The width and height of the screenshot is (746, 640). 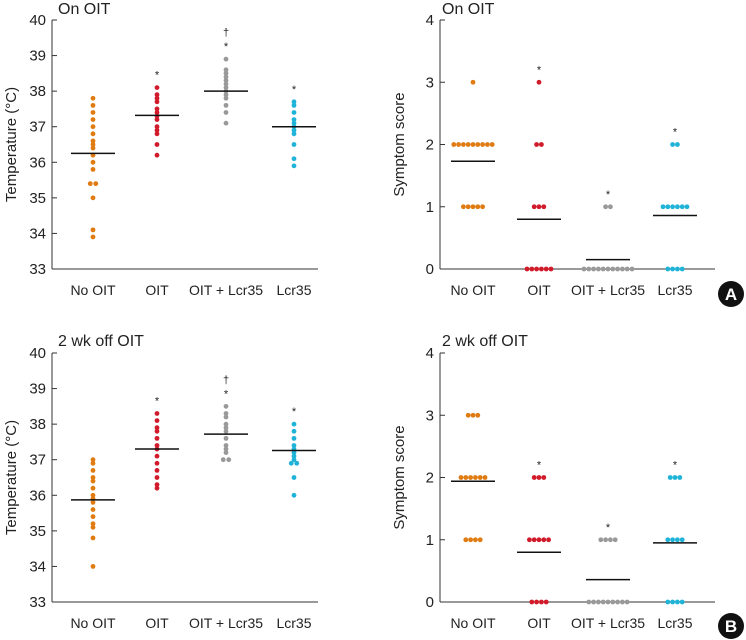 I want to click on significance-mark: †, so click(x=226, y=33).